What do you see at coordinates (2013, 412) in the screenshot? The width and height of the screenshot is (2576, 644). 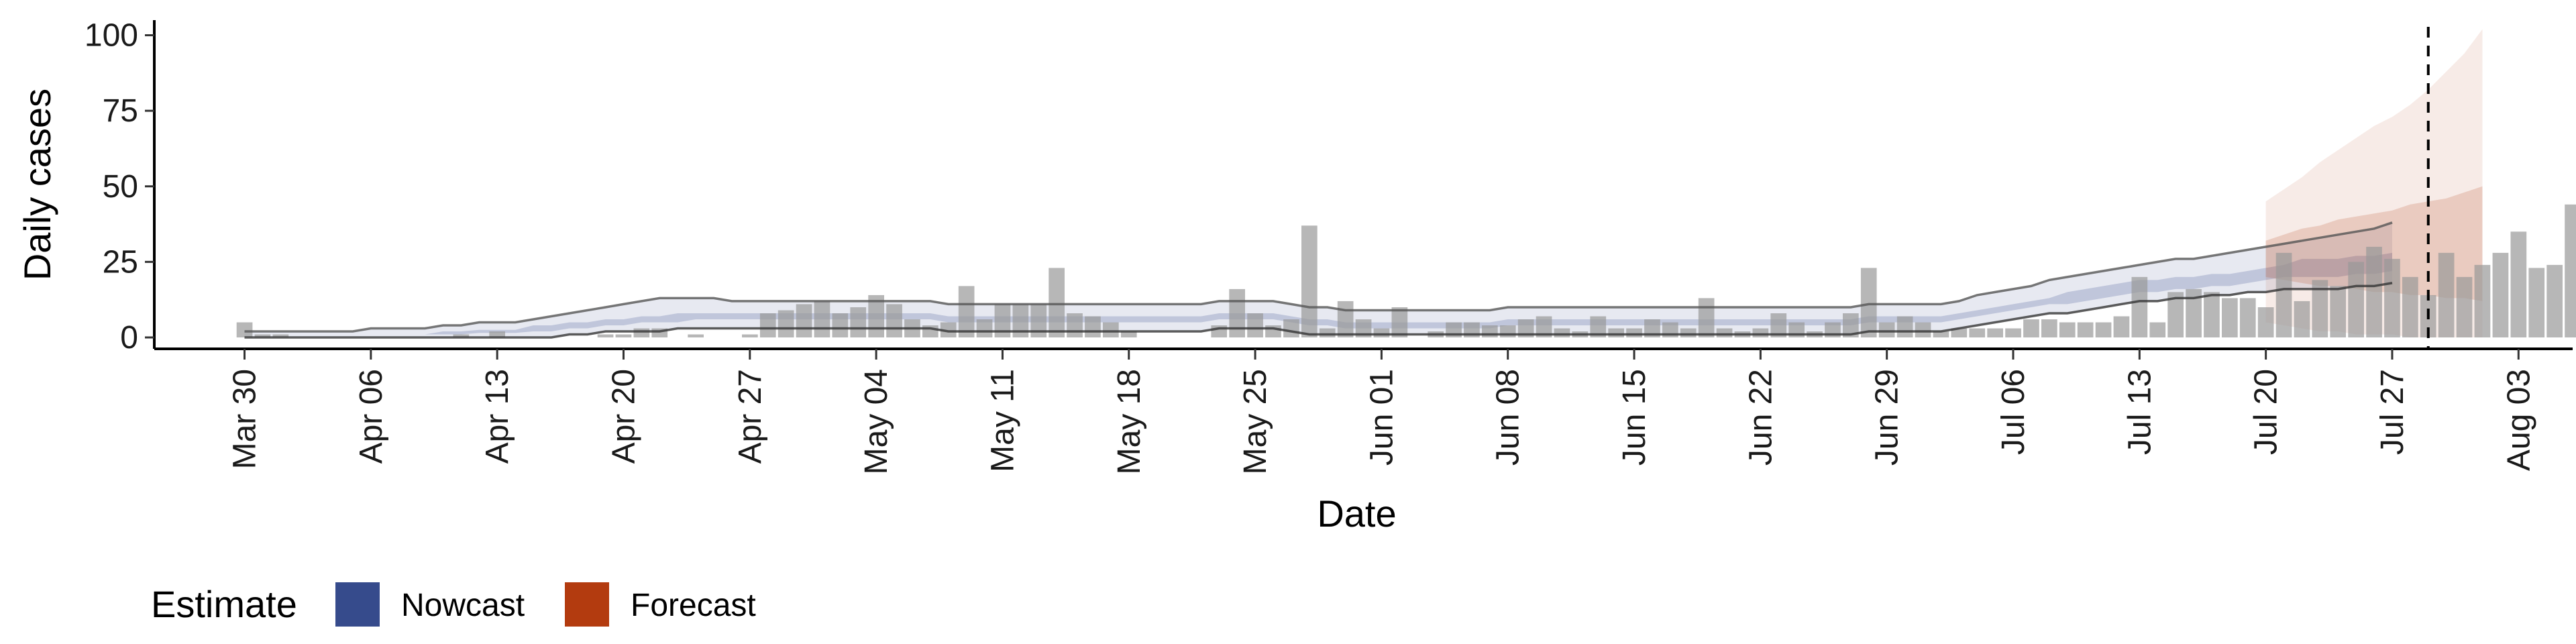 I see `x-tick-label: Jul 06` at bounding box center [2013, 412].